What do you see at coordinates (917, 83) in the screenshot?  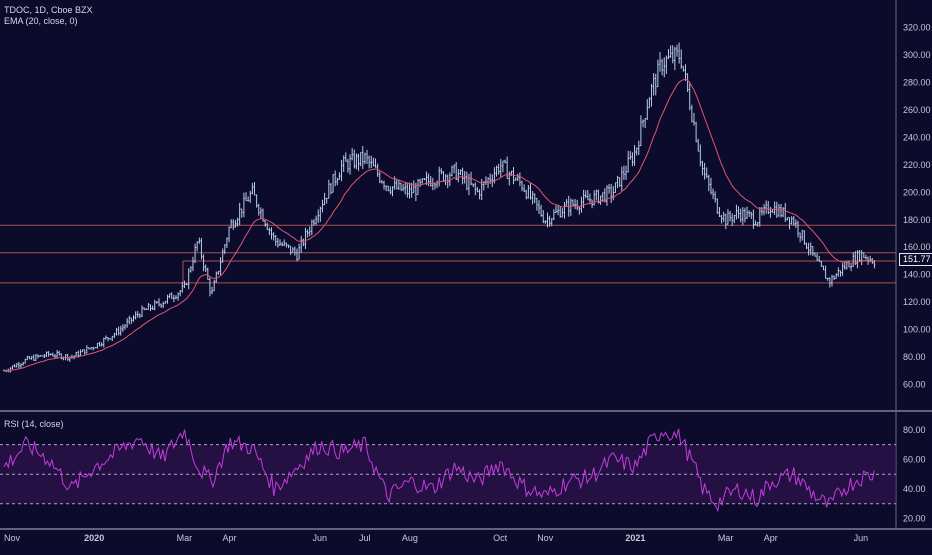 I see `price-tick-label: 280.00` at bounding box center [917, 83].